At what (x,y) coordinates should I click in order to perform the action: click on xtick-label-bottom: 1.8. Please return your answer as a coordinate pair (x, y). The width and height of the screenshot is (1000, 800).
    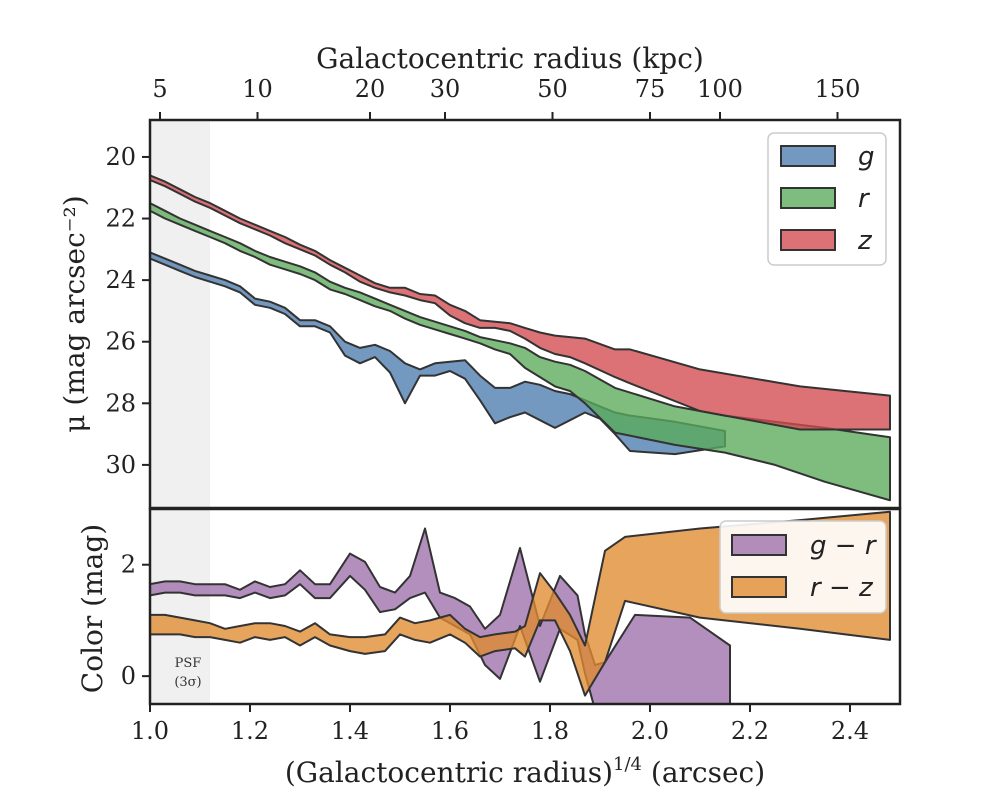
    Looking at the image, I should click on (550, 731).